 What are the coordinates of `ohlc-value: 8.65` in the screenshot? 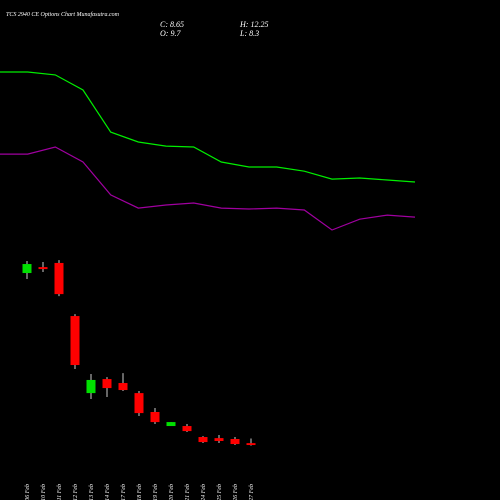 It's located at (177, 24).